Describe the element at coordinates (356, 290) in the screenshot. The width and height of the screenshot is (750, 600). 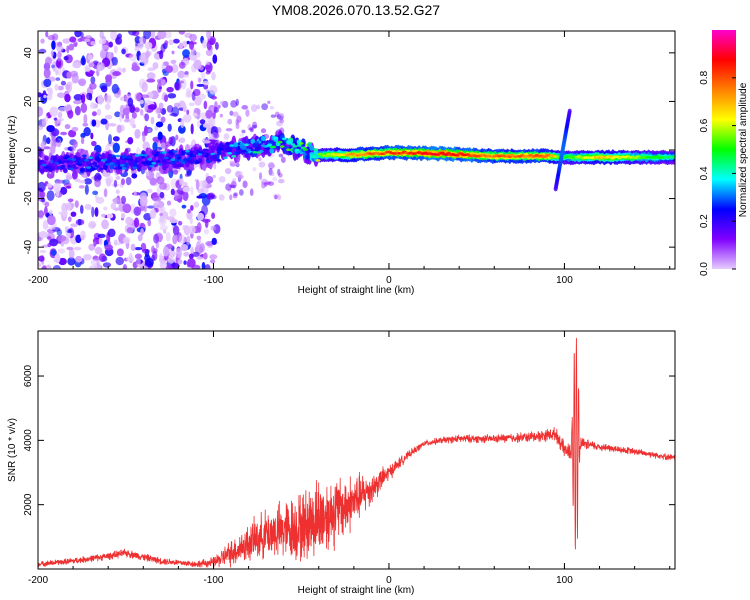
I see `spectrogram-xlabel: Height of straight line (km)` at that location.